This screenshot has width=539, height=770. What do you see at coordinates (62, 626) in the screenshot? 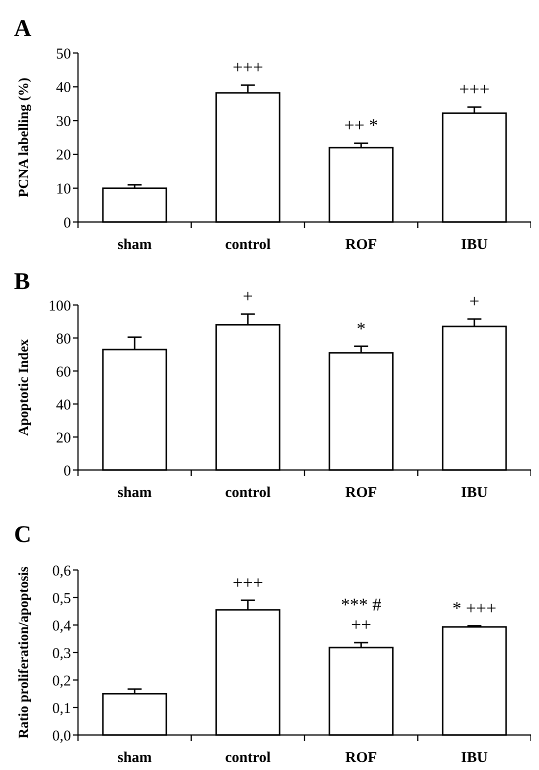
I see `y-tick-label: 0,4` at bounding box center [62, 626].